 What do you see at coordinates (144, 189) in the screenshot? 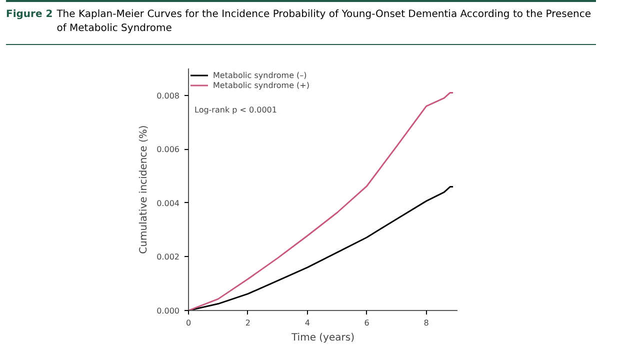
I see `y-axis-title: Cumulative incidence (%)` at bounding box center [144, 189].